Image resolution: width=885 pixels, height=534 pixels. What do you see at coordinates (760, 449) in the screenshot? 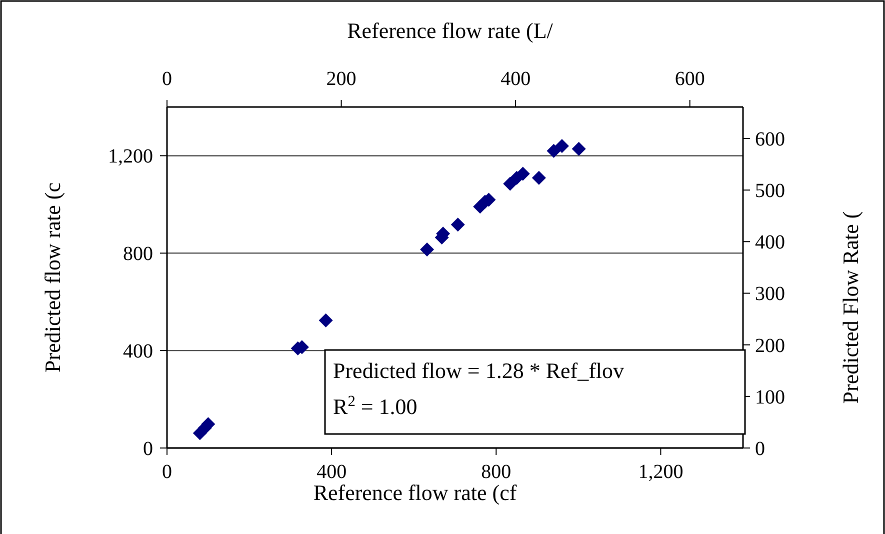
I see `y2-tick-label: 0` at bounding box center [760, 449].